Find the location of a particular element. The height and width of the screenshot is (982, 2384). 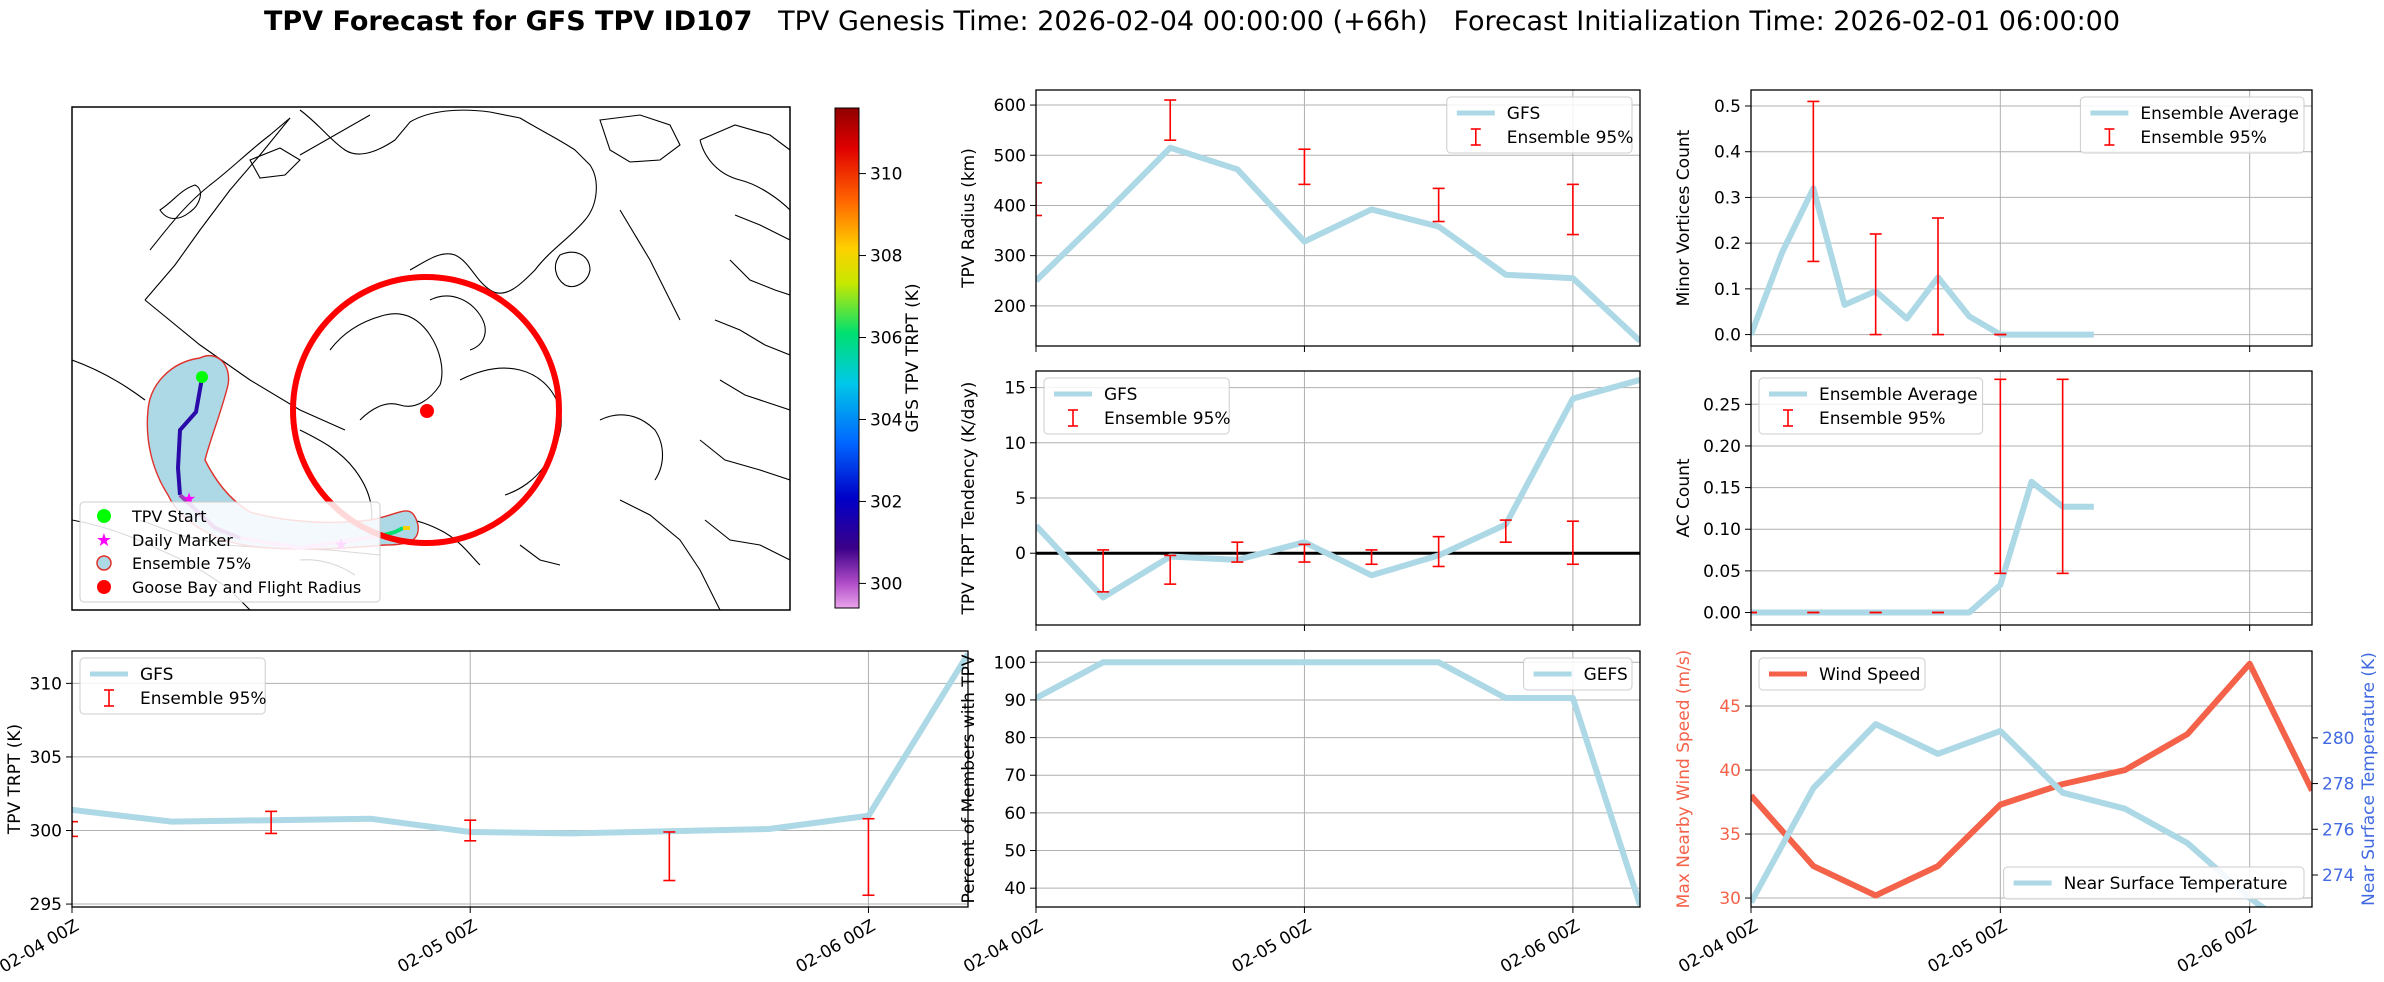

y-tick-label: 0.10 is located at coordinates (1722, 530).